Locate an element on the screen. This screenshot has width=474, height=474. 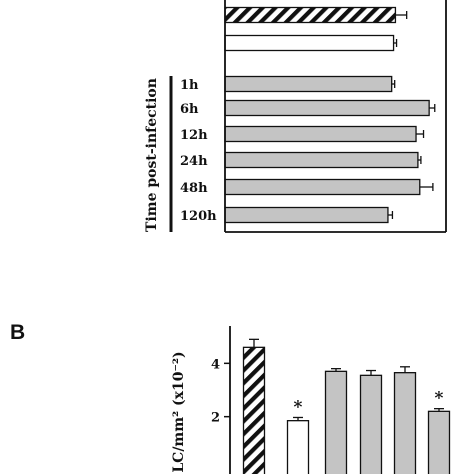
panel-b-bars: * * is located at coordinates (346, 406).